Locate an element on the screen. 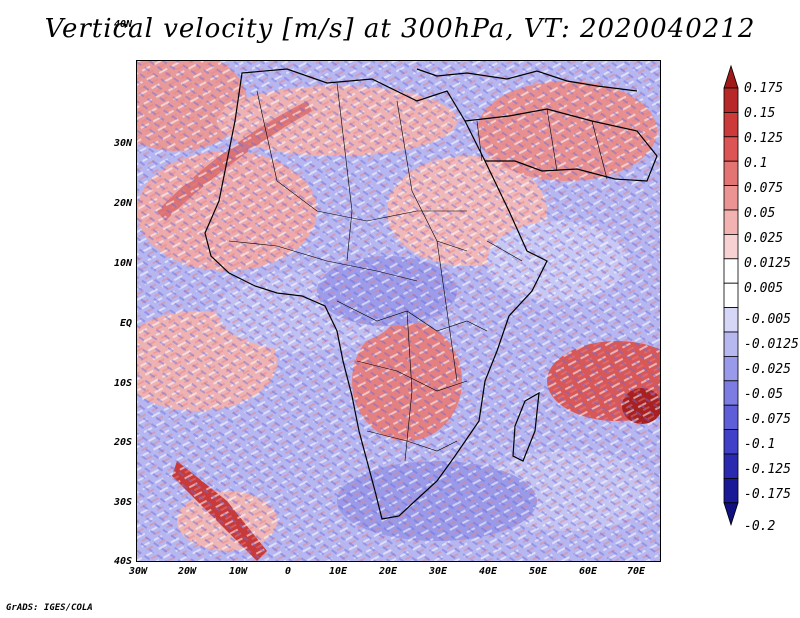 This screenshot has width=800, height=618. lon-label-20w: 20W is located at coordinates (187, 571).